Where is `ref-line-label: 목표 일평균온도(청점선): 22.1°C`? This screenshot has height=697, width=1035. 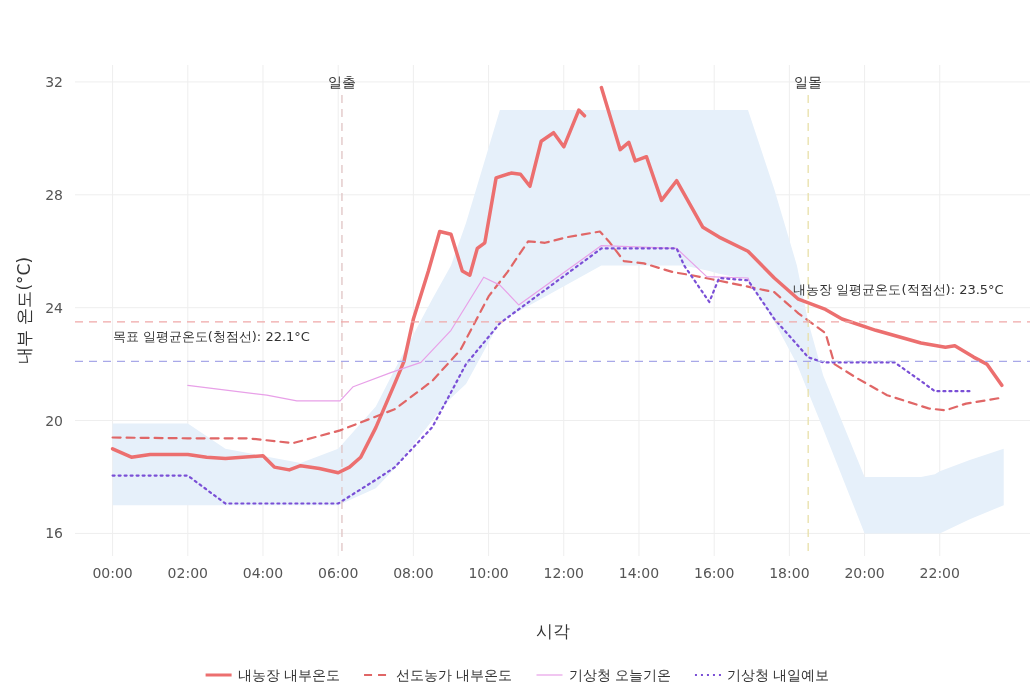
ref-line-label: 목표 일평균온도(청점선): 22.1°C is located at coordinates (211, 337).